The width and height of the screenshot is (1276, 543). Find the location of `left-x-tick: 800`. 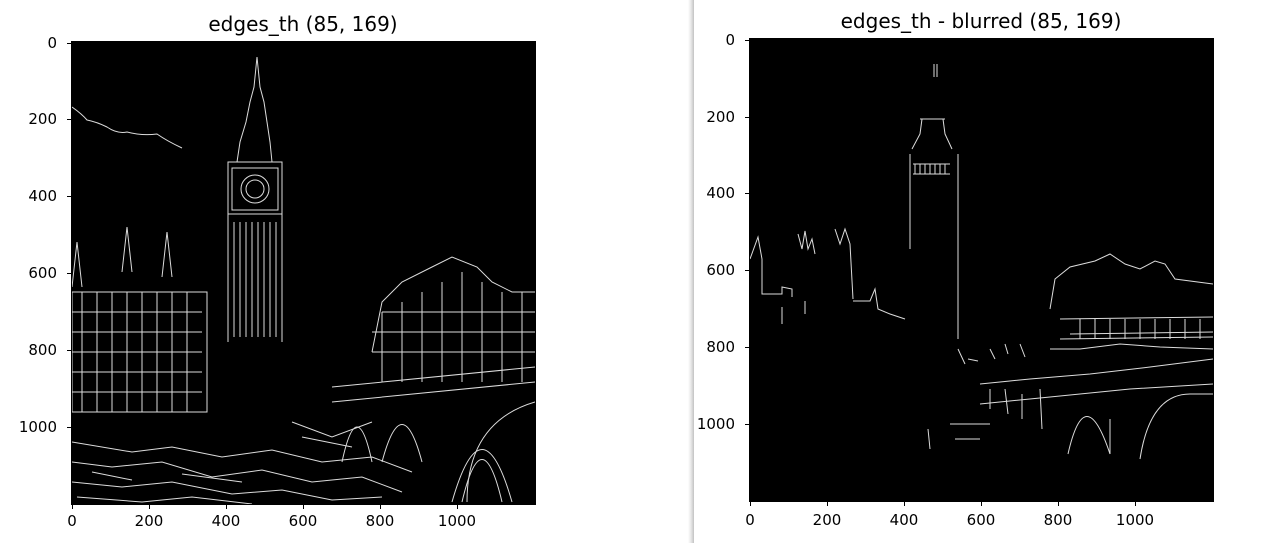

left-x-tick: 800 is located at coordinates (380, 521).